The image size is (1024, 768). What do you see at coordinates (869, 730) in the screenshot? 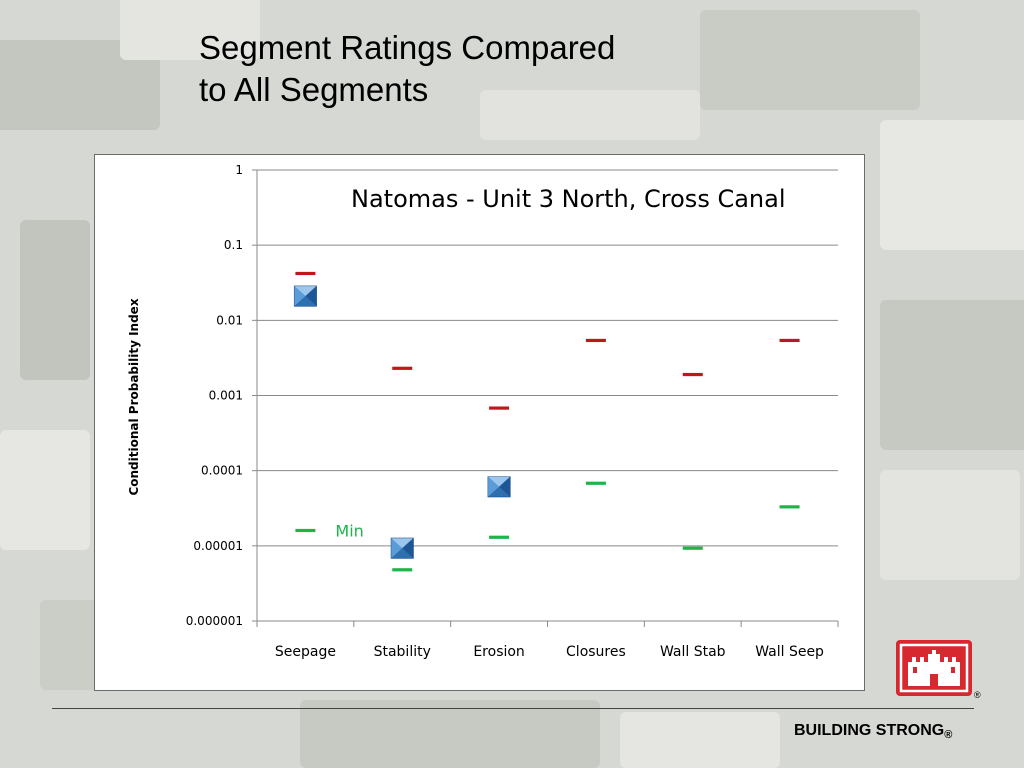
I see `footer-tagline-text: BUILDING STRONG` at bounding box center [869, 730].